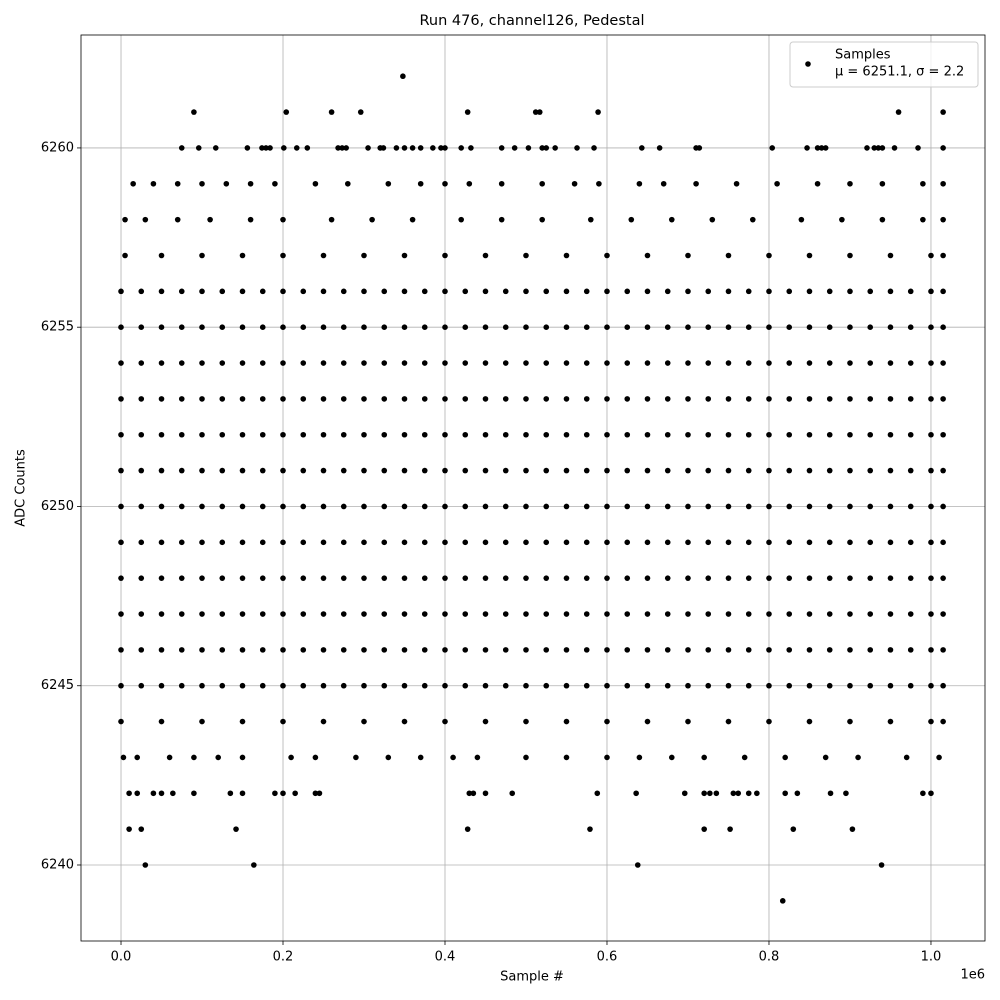  Describe the element at coordinates (57, 506) in the screenshot. I see `y-tick-label: 6250` at that location.